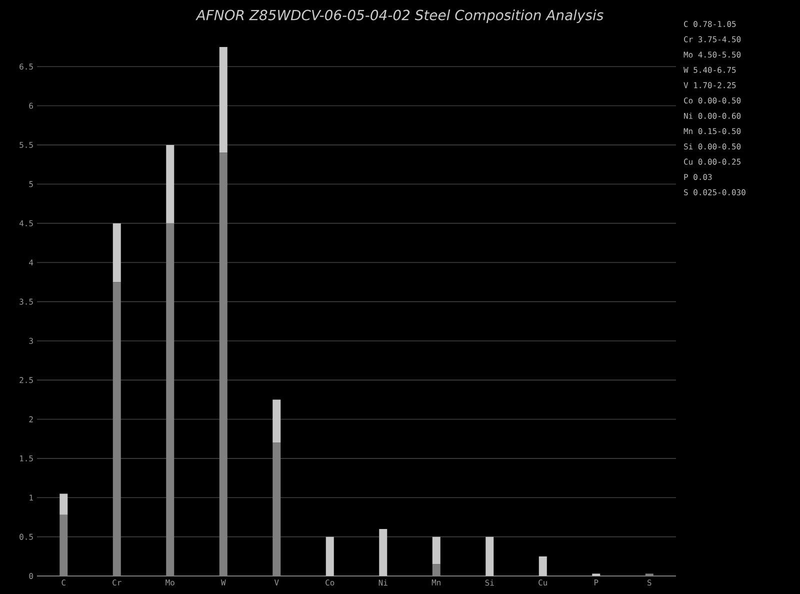 This screenshot has width=800, height=594. I want to click on chart-title: AFNOR Z85WDCV-06-05-04-02 Steel Composition Analysis, so click(400, 17).